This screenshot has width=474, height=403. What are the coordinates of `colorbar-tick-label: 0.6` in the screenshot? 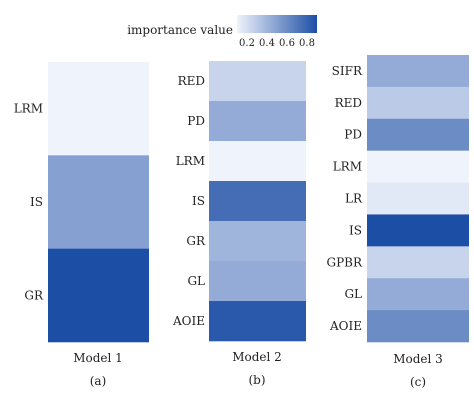 It's located at (287, 43).